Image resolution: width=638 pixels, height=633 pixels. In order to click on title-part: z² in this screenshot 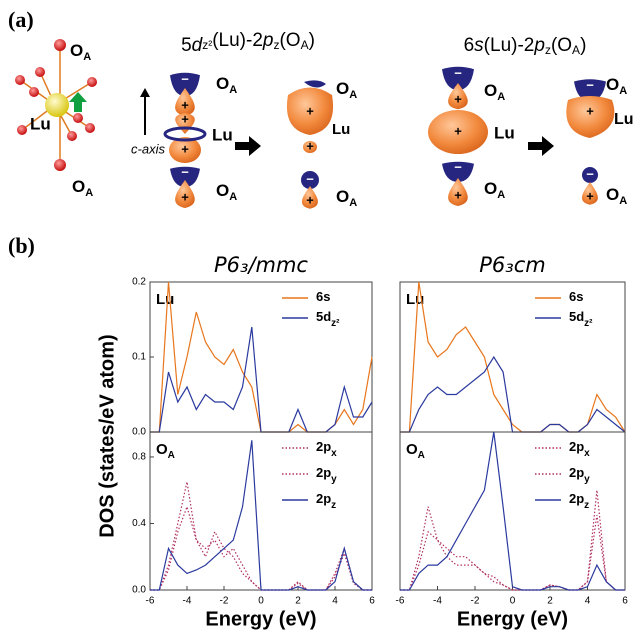, I will do `click(207, 45)`.